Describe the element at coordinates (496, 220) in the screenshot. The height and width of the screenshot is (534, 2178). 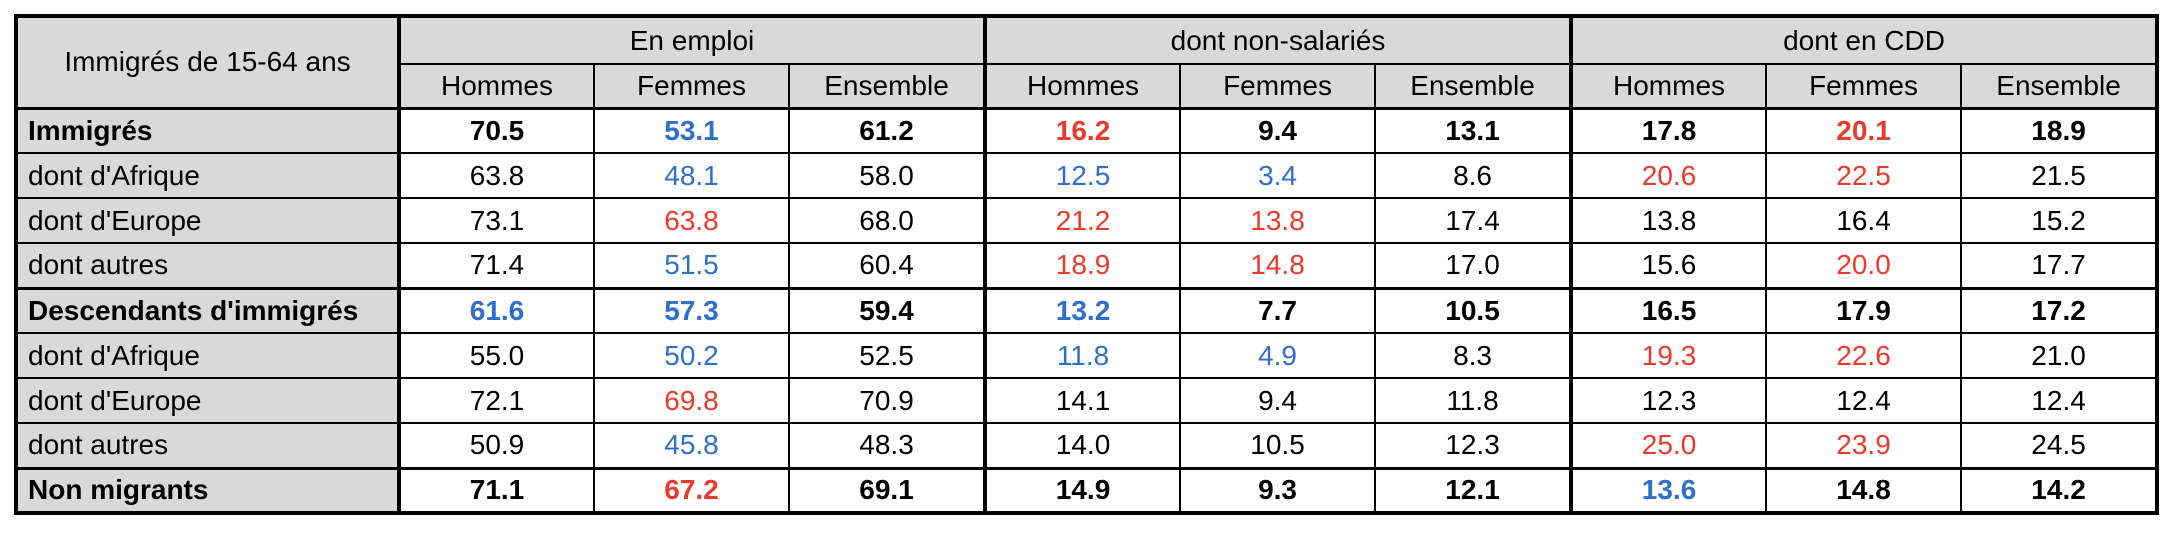
I see `table-cell: 73.1` at that location.